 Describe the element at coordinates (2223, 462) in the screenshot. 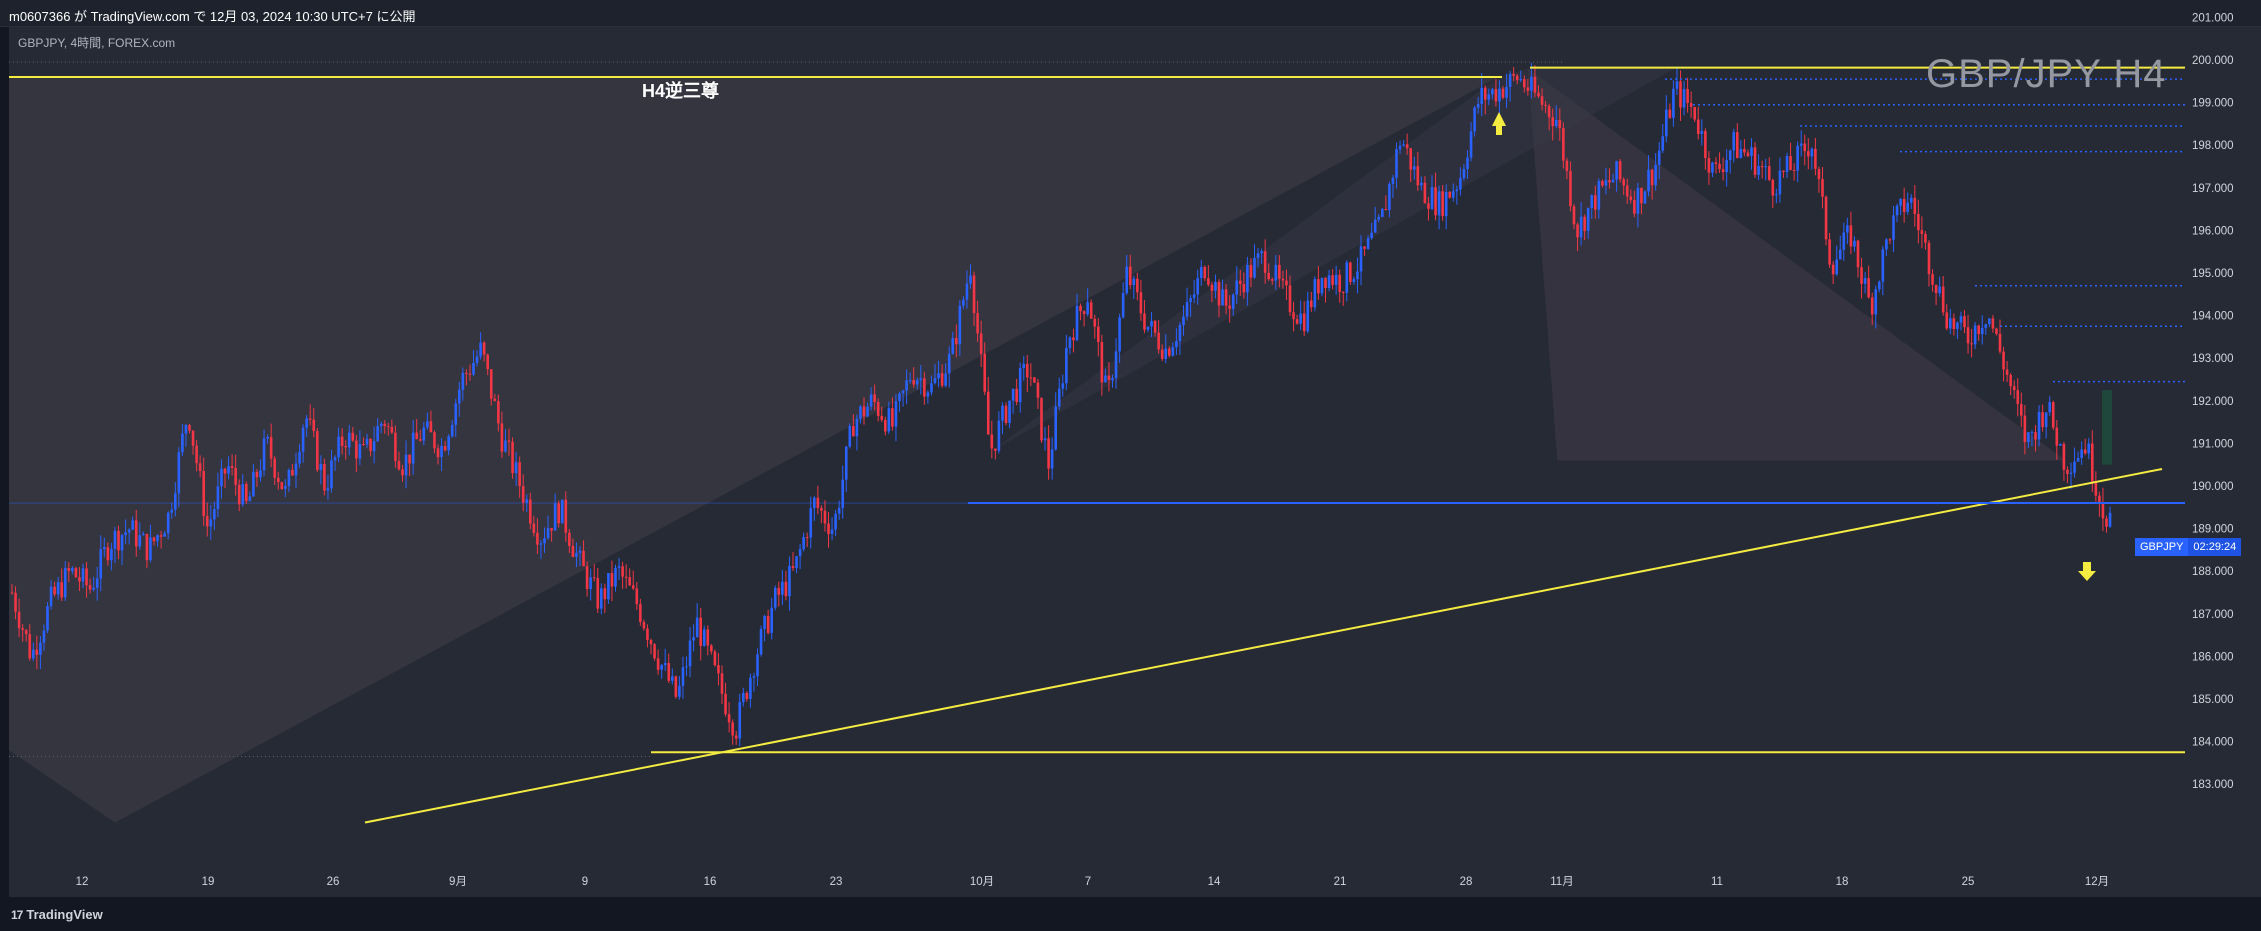

I see `price-axis` at that location.